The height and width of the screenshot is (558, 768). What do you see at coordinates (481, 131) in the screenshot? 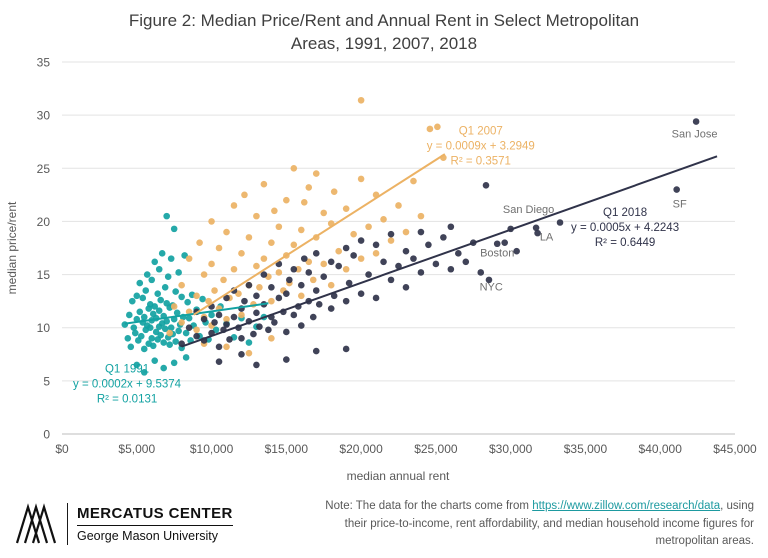
I see `equation-annotation: Q1 2007` at bounding box center [481, 131].